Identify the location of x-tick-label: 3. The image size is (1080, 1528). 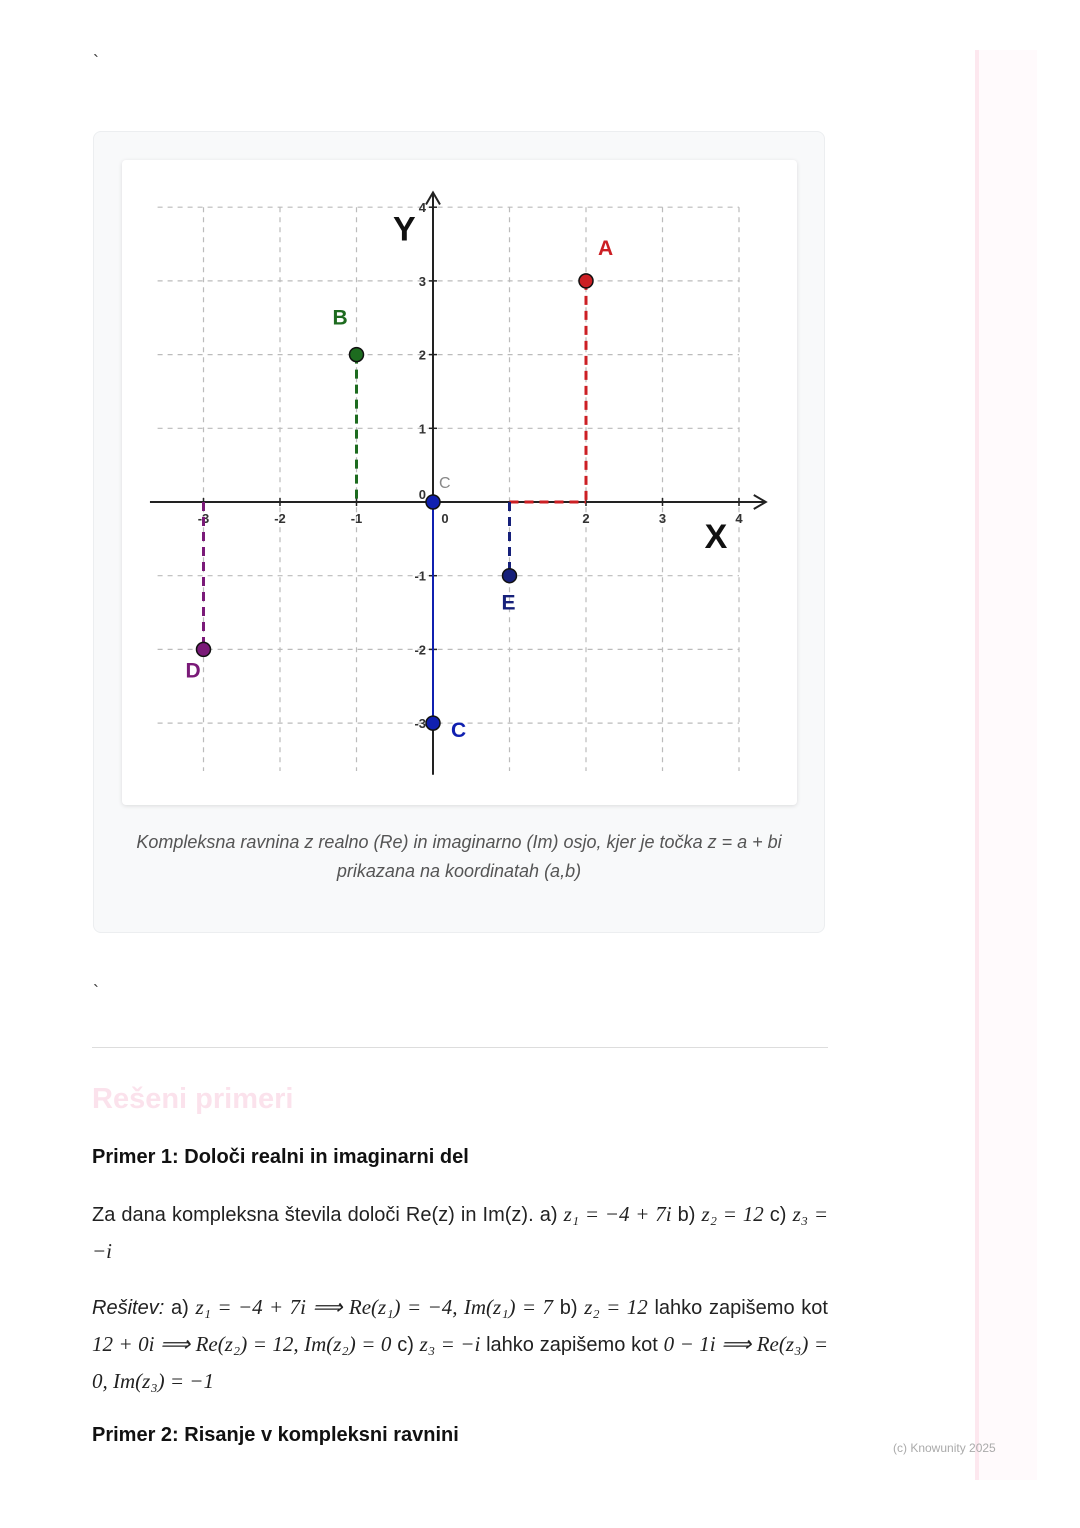
(662, 518).